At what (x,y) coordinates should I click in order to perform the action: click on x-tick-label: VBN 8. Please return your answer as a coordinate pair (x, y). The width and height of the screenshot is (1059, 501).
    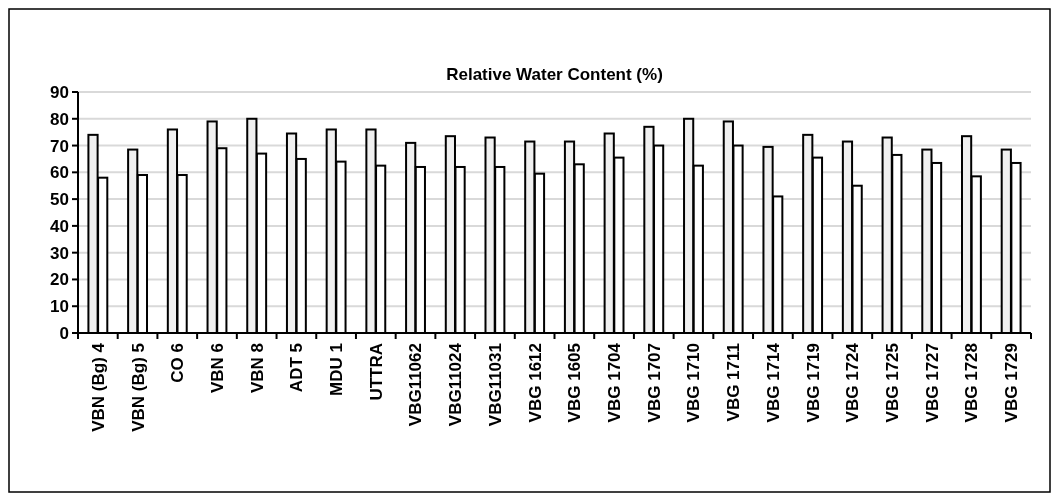
    Looking at the image, I should click on (257, 368).